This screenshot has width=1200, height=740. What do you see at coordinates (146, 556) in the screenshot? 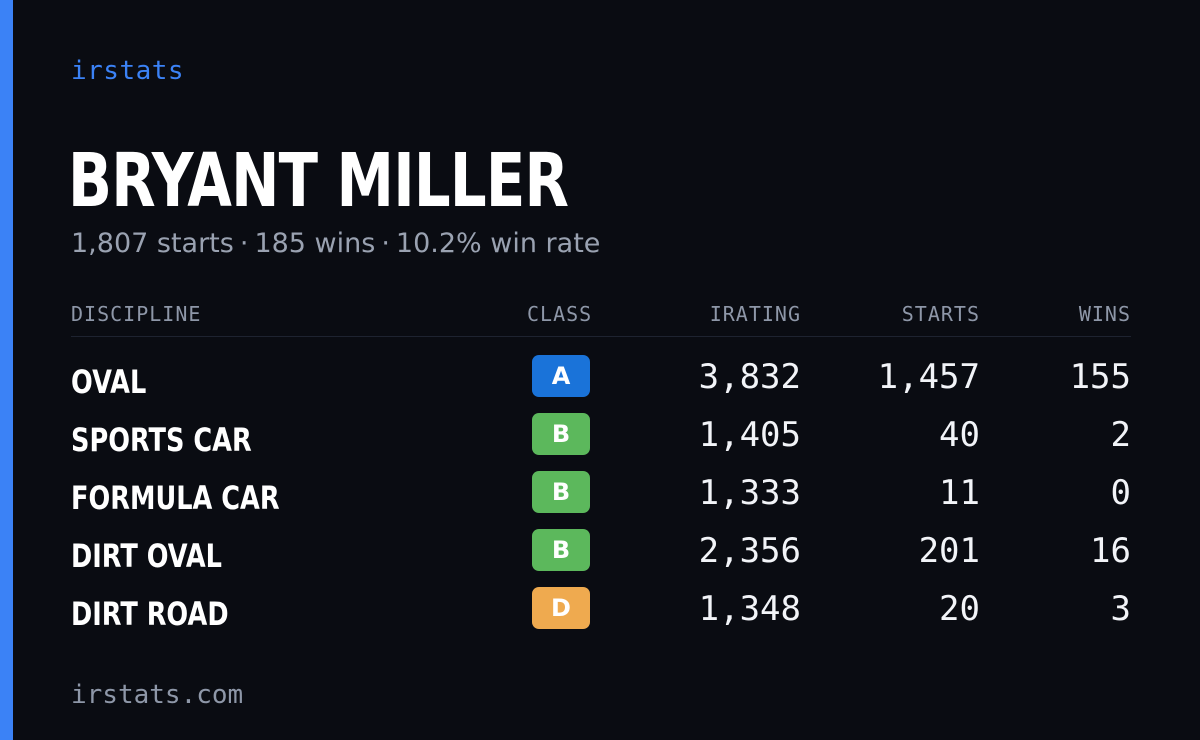
I see `discipline-name: DIRT OVAL` at bounding box center [146, 556].